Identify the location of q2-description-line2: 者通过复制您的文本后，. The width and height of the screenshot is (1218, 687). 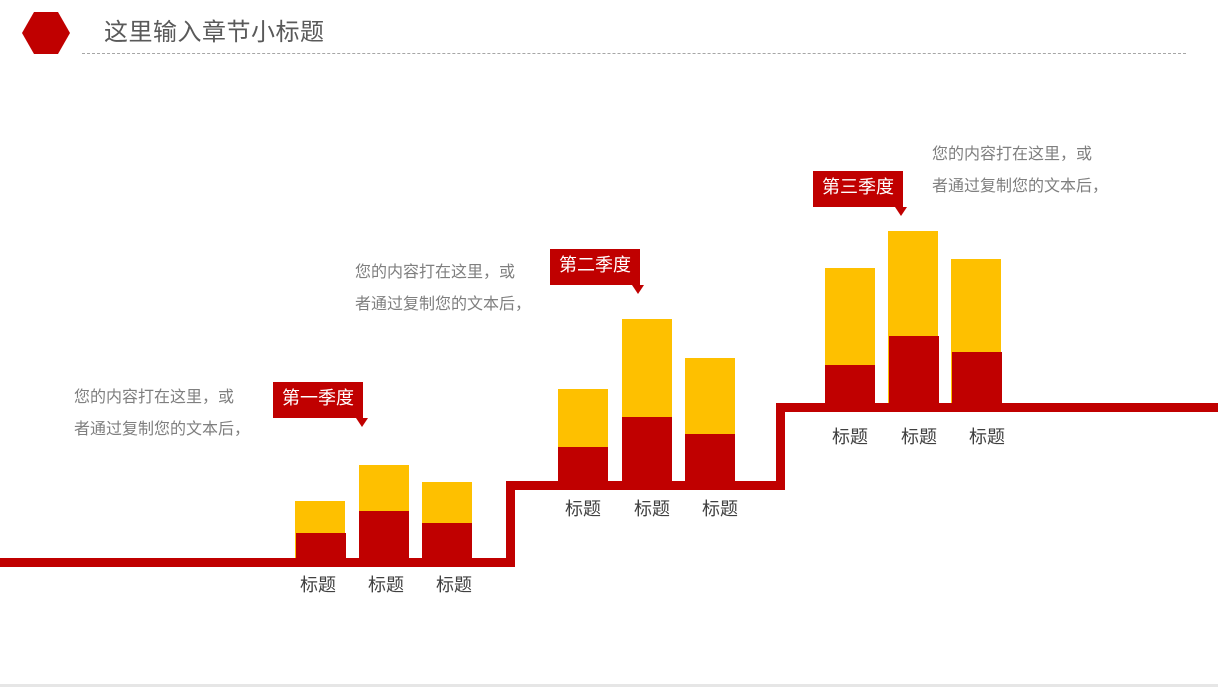
(443, 303).